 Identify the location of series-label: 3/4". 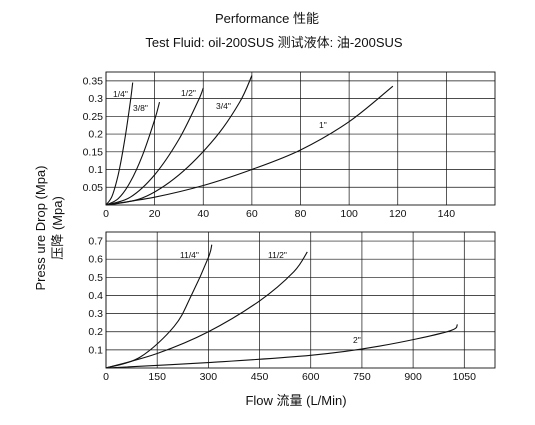
(223, 106).